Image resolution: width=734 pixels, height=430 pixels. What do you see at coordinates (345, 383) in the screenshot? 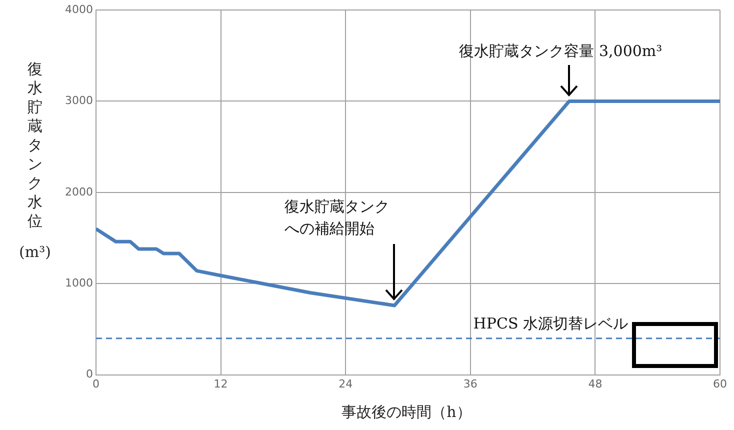
I see `x-tick-label: 24` at bounding box center [345, 383].